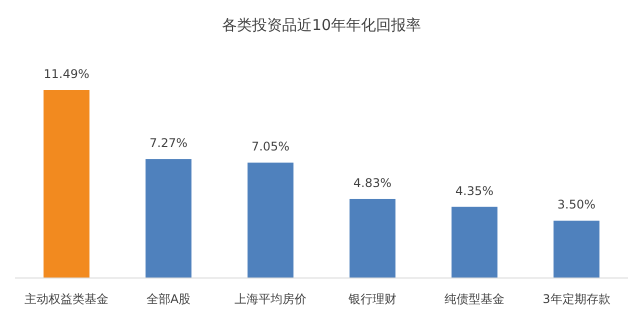 The image size is (643, 320). I want to click on data-label: 4.35%, so click(474, 191).